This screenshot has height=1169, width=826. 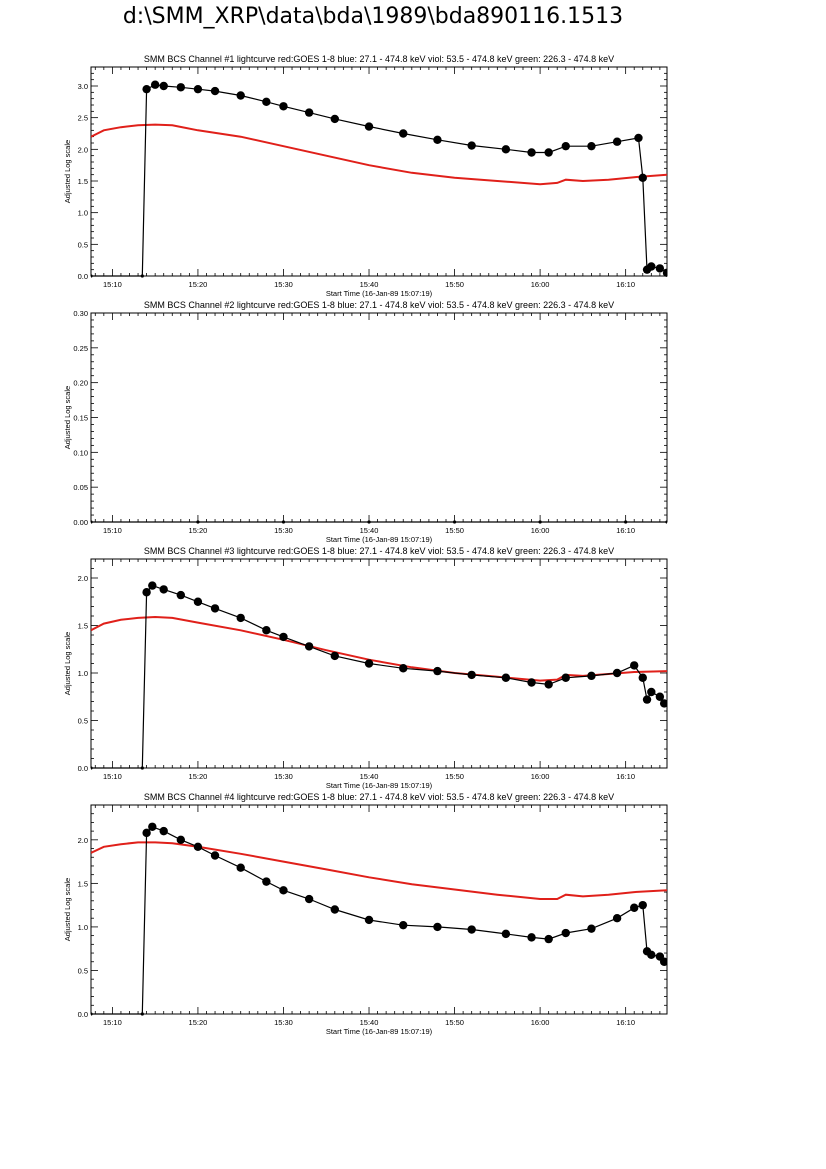 What do you see at coordinates (80, 383) in the screenshot?
I see `y-tick-label: 0.20` at bounding box center [80, 383].